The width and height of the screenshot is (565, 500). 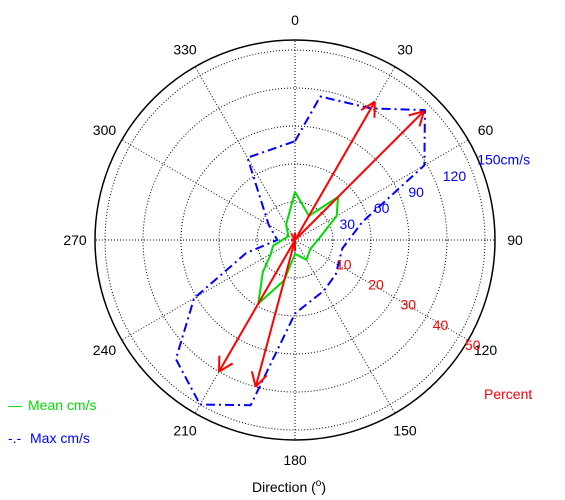 What do you see at coordinates (15, 405) in the screenshot?
I see `legend-mean-marker: —` at bounding box center [15, 405].